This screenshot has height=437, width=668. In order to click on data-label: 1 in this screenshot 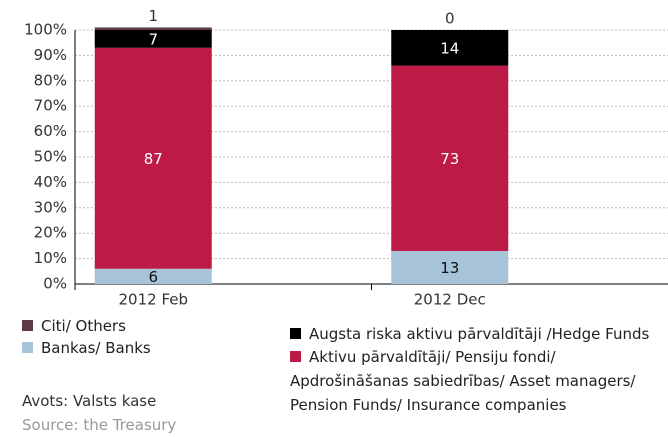, I will do `click(153, 16)`.